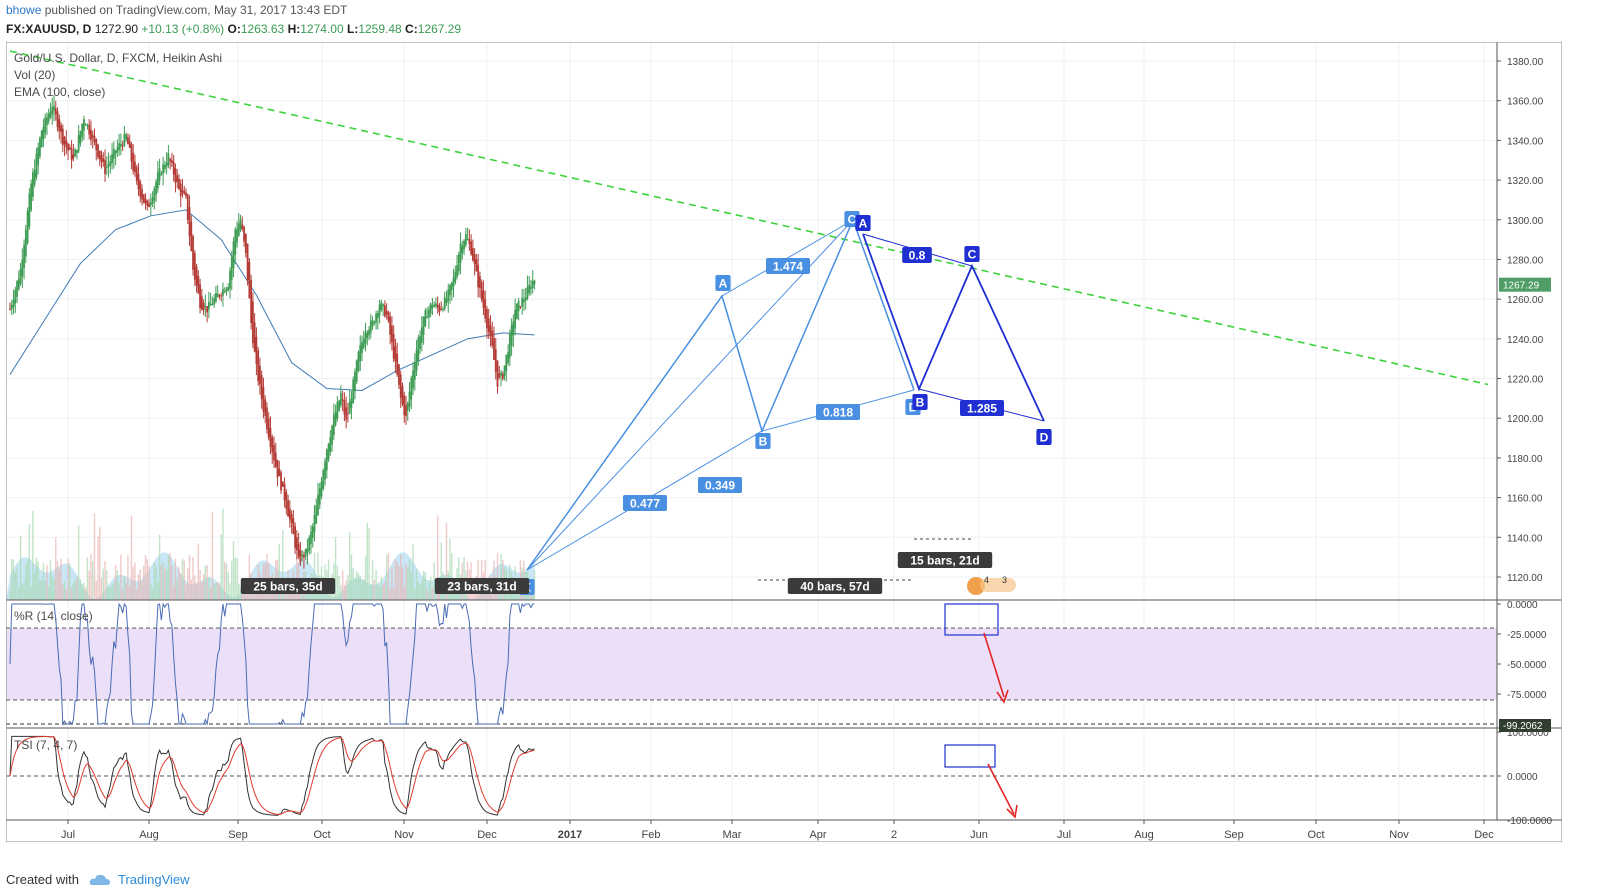 This screenshot has width=1597, height=896. I want to click on time-tick-label: Jun, so click(979, 835).